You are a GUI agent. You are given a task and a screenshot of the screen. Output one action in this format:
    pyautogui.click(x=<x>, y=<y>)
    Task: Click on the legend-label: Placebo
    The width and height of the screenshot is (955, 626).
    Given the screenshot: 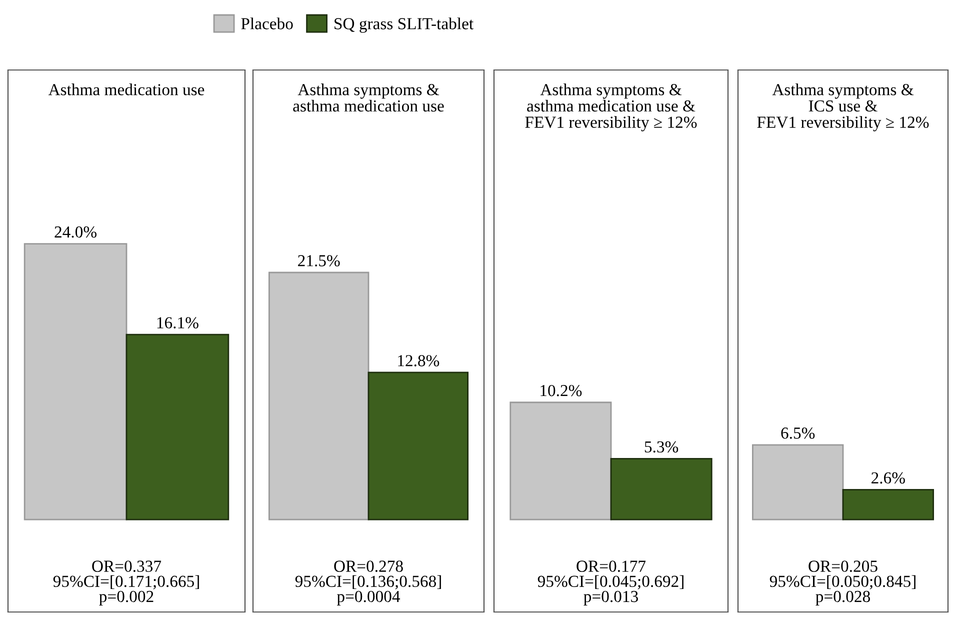 What is the action you would take?
    pyautogui.click(x=267, y=24)
    